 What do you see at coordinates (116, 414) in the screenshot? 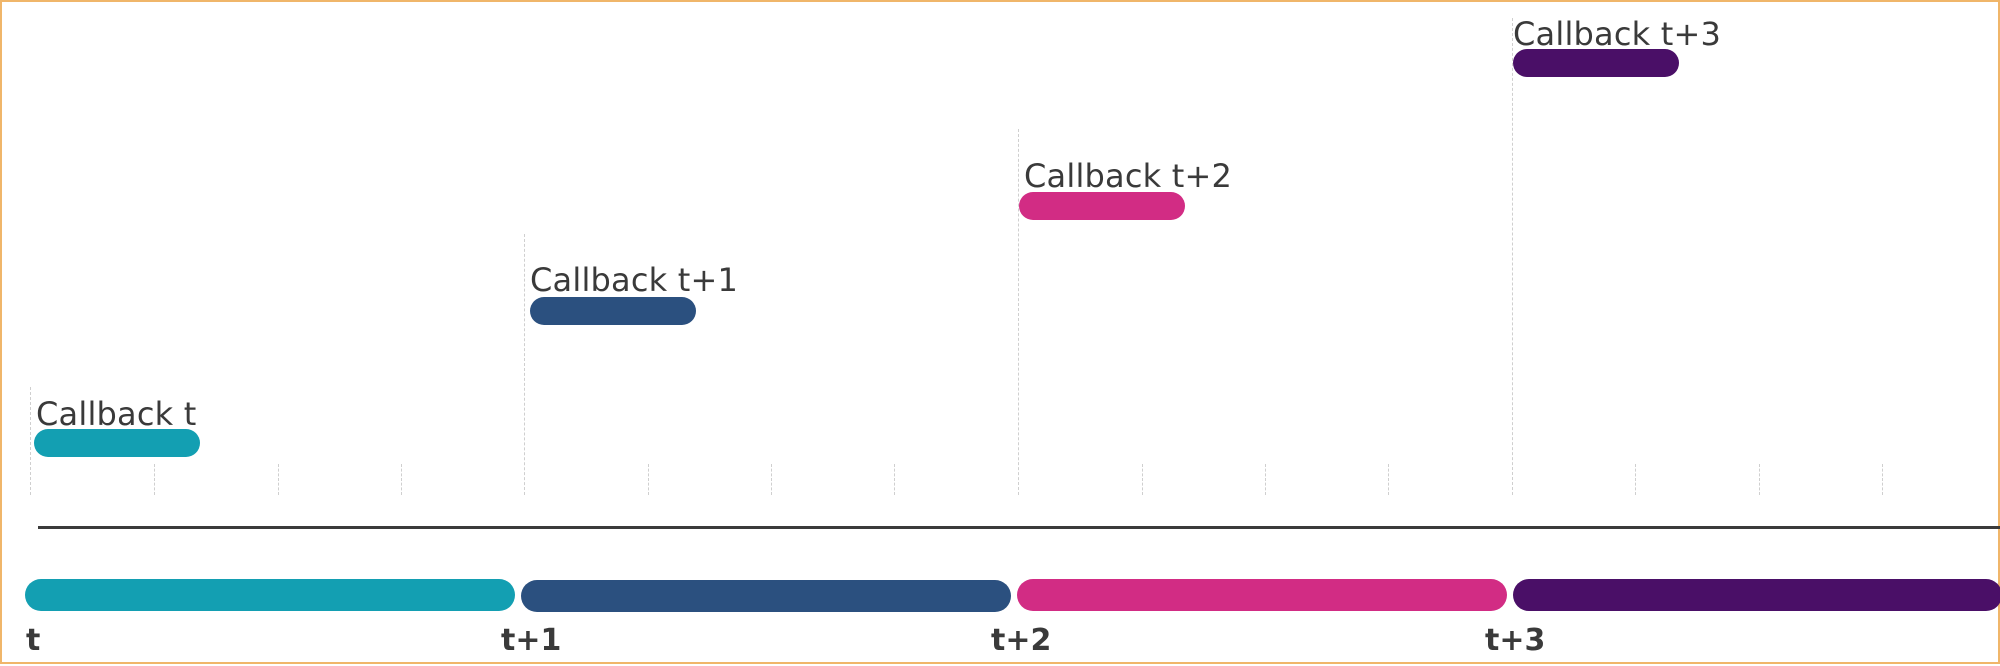
I see `callback-label-t: Callback t` at bounding box center [116, 414].